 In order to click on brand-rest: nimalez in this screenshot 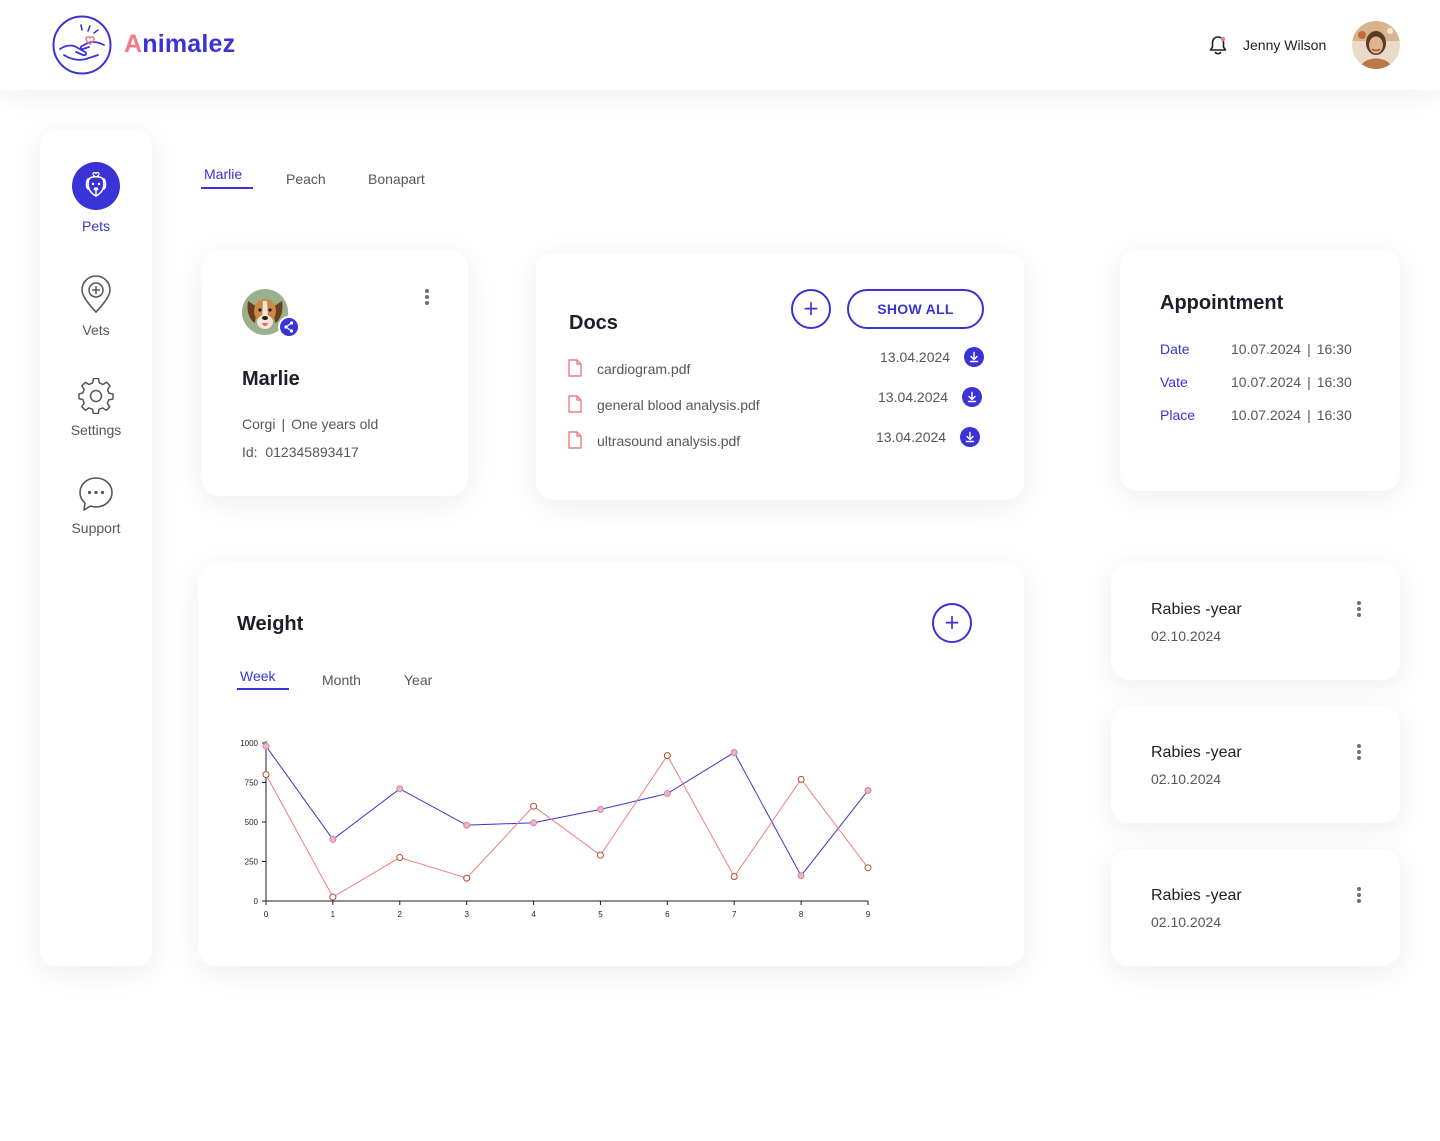, I will do `click(189, 44)`.